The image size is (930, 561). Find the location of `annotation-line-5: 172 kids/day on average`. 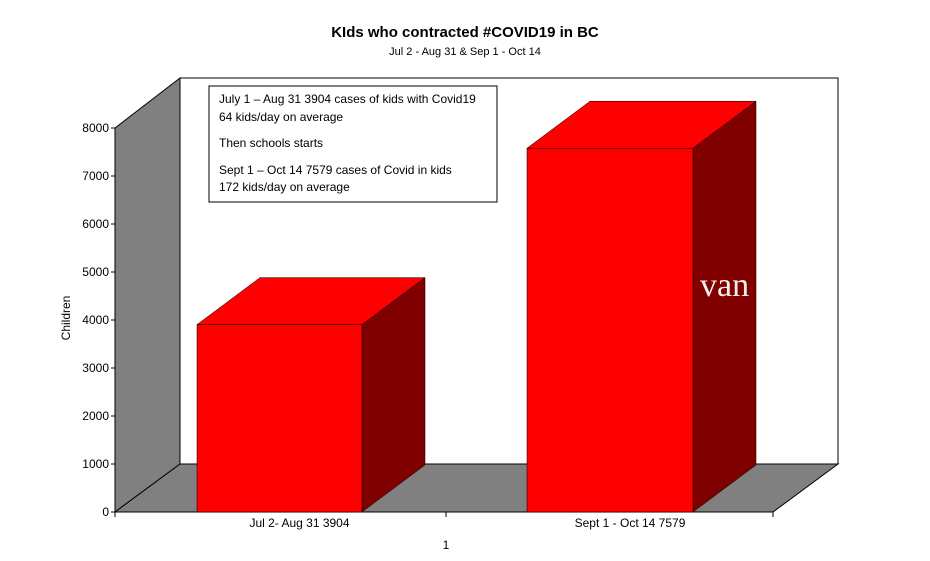

annotation-line-5: 172 kids/day on average is located at coordinates (284, 187).